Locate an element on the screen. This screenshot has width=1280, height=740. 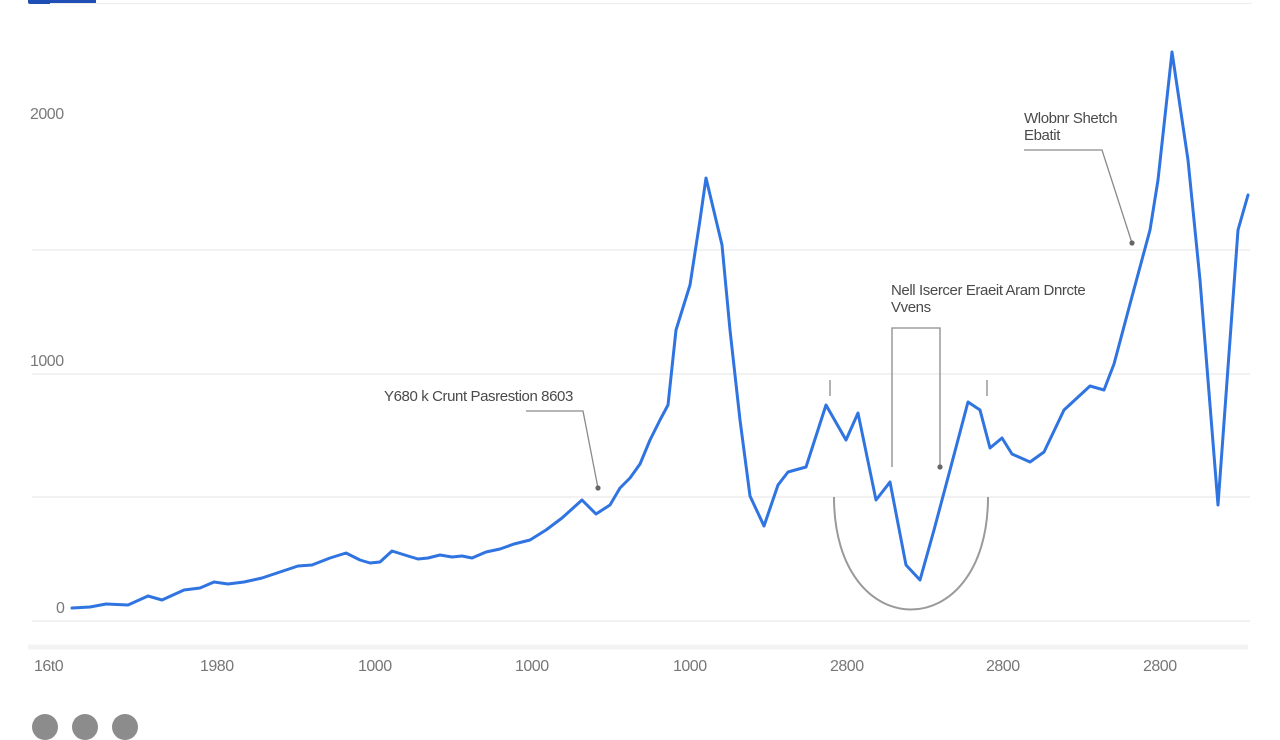
y-tick-label: 0 is located at coordinates (60, 608).